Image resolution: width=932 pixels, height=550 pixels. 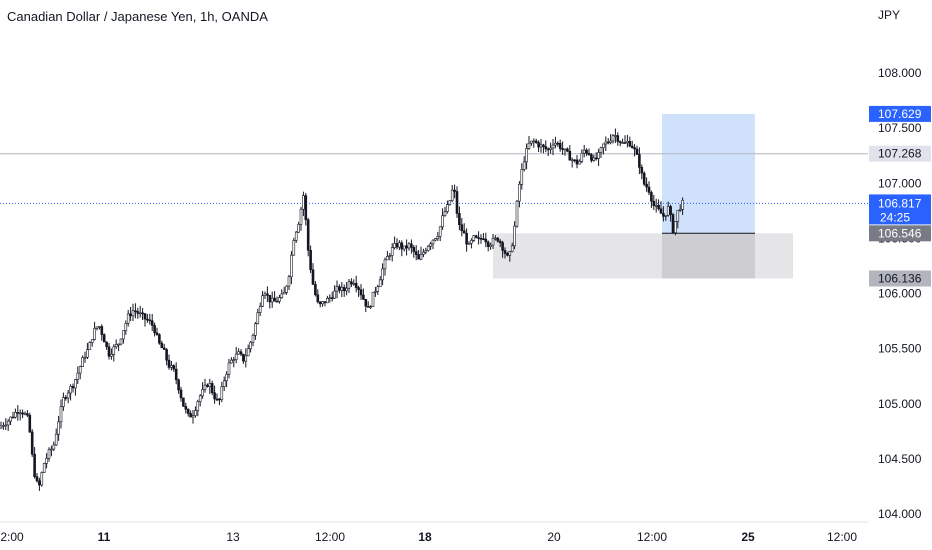 I want to click on x-tick-label: 20, so click(x=554, y=537).